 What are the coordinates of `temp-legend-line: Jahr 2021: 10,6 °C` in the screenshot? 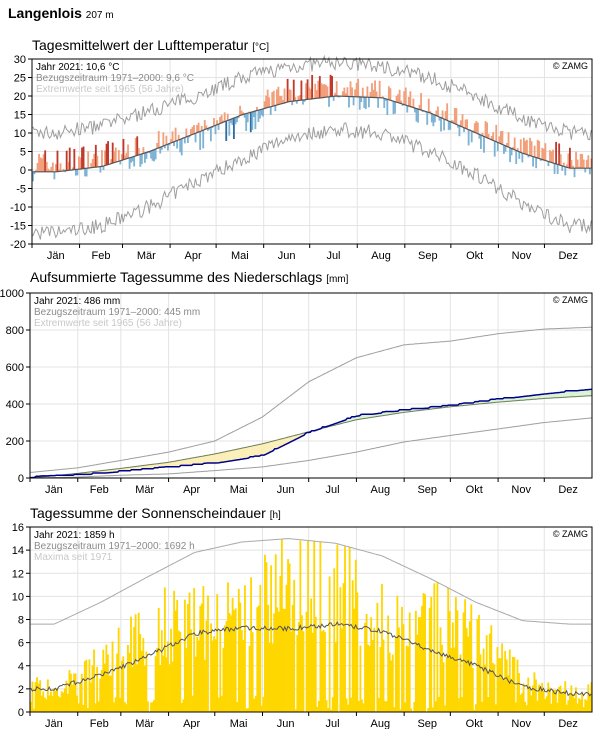 It's located at (78, 67).